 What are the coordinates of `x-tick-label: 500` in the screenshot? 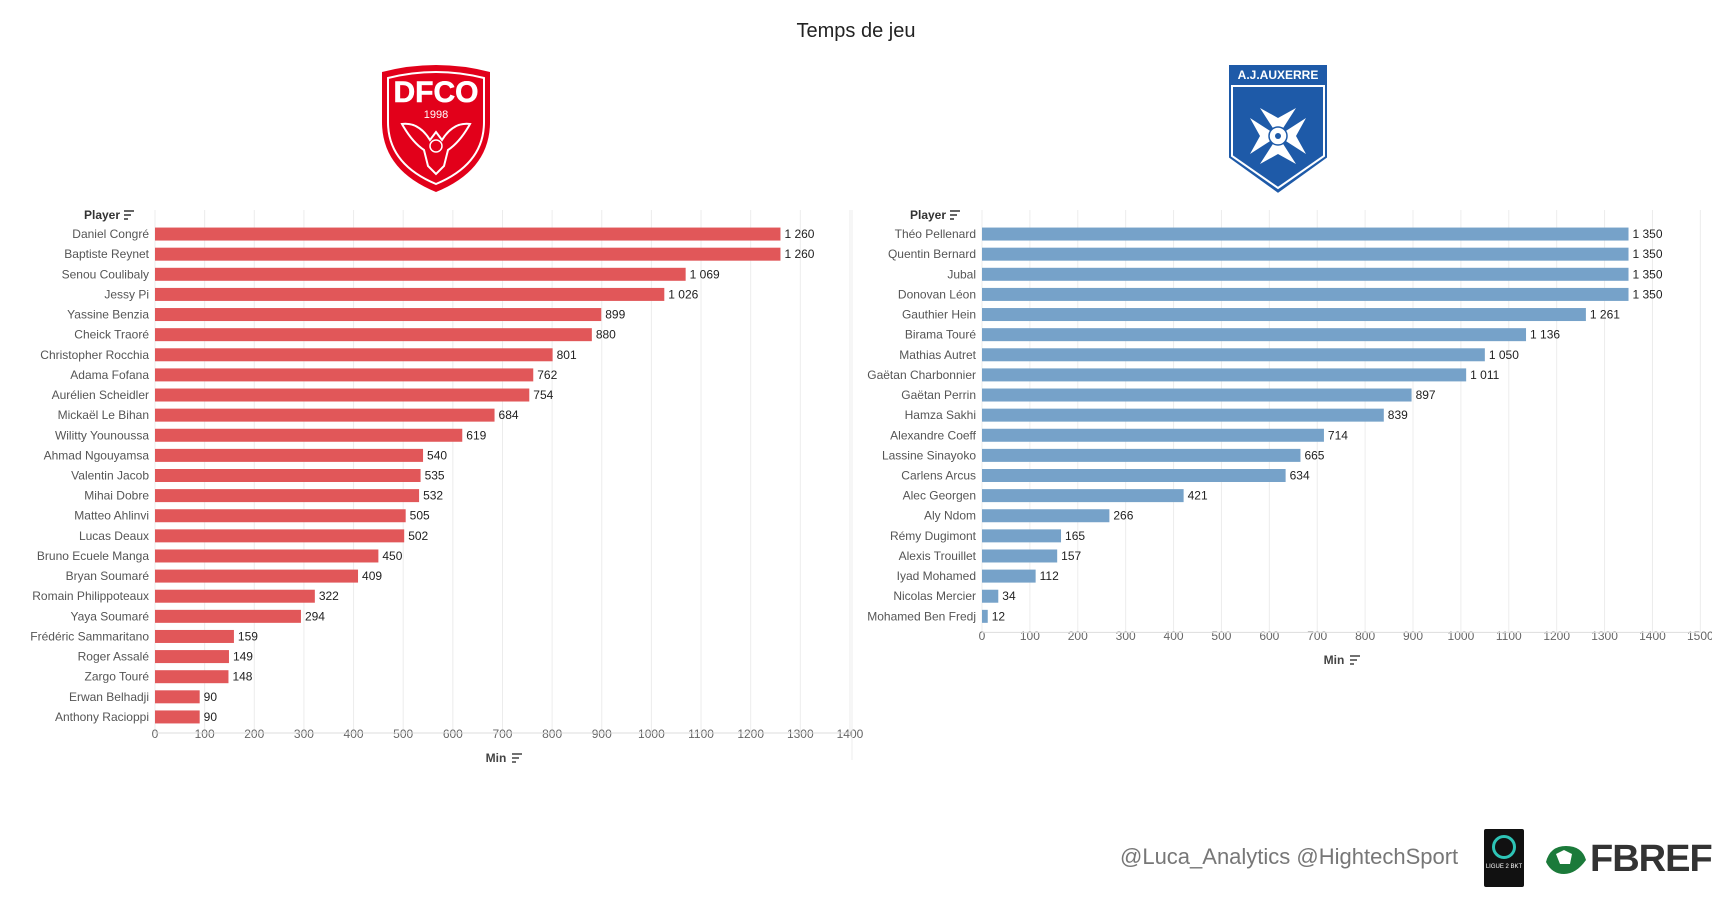 It's located at (1221, 636).